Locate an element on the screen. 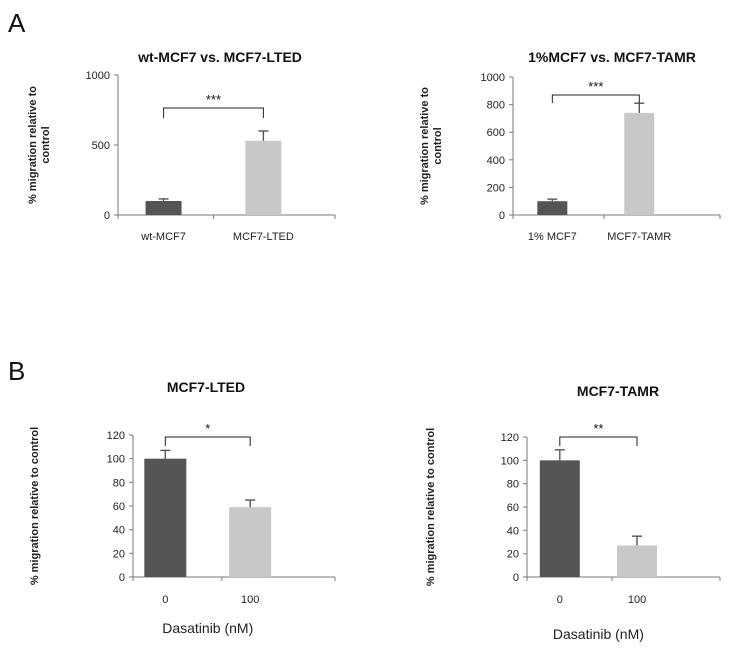  significance-marker: ** is located at coordinates (598, 428).